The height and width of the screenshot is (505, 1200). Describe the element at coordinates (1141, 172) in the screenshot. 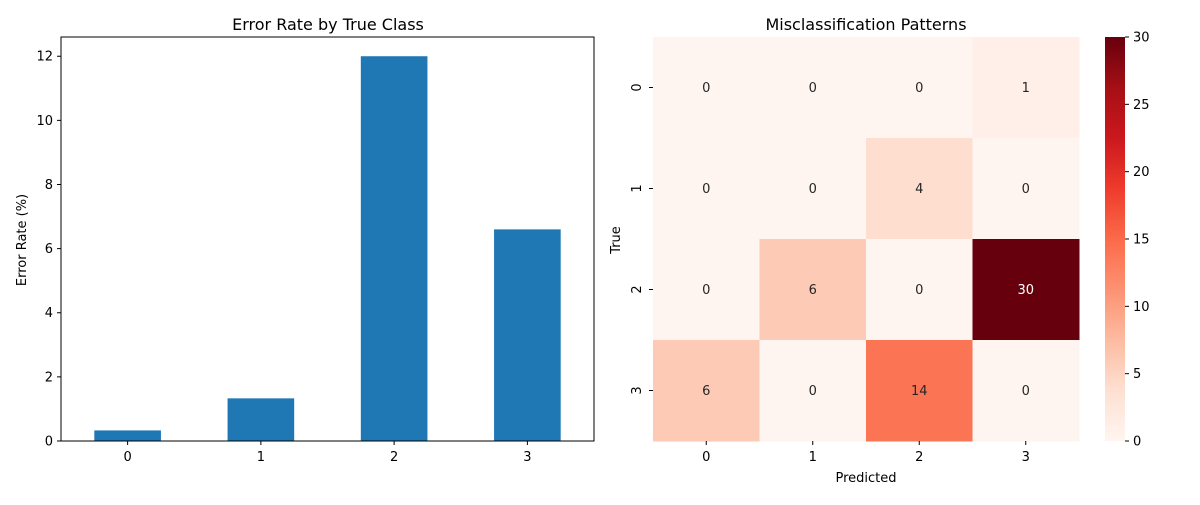

I see `colorbar-tick-label: 20` at that location.